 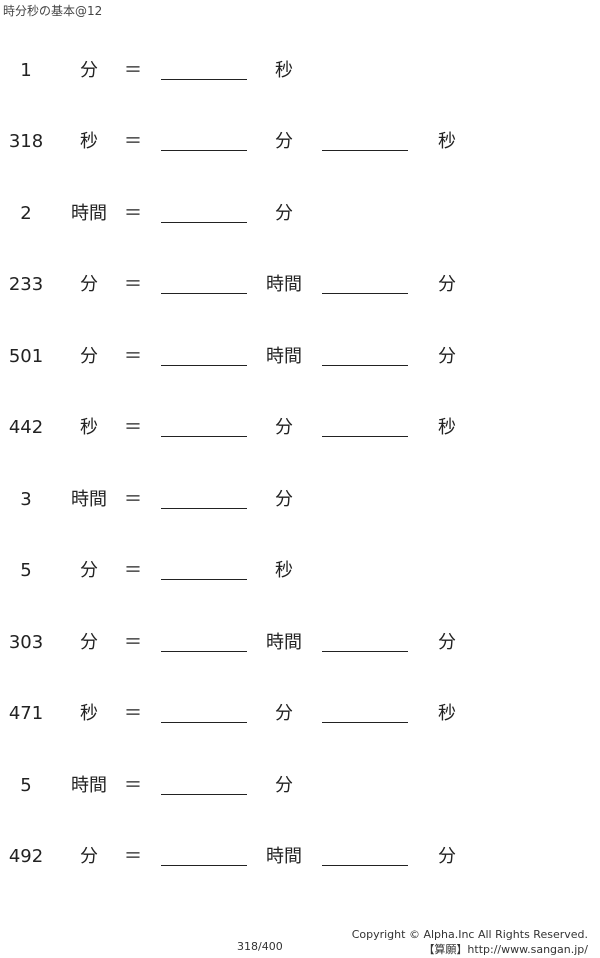 I want to click on problem-row: 442 秒 ＝ 分 秒, so click(x=300, y=428).